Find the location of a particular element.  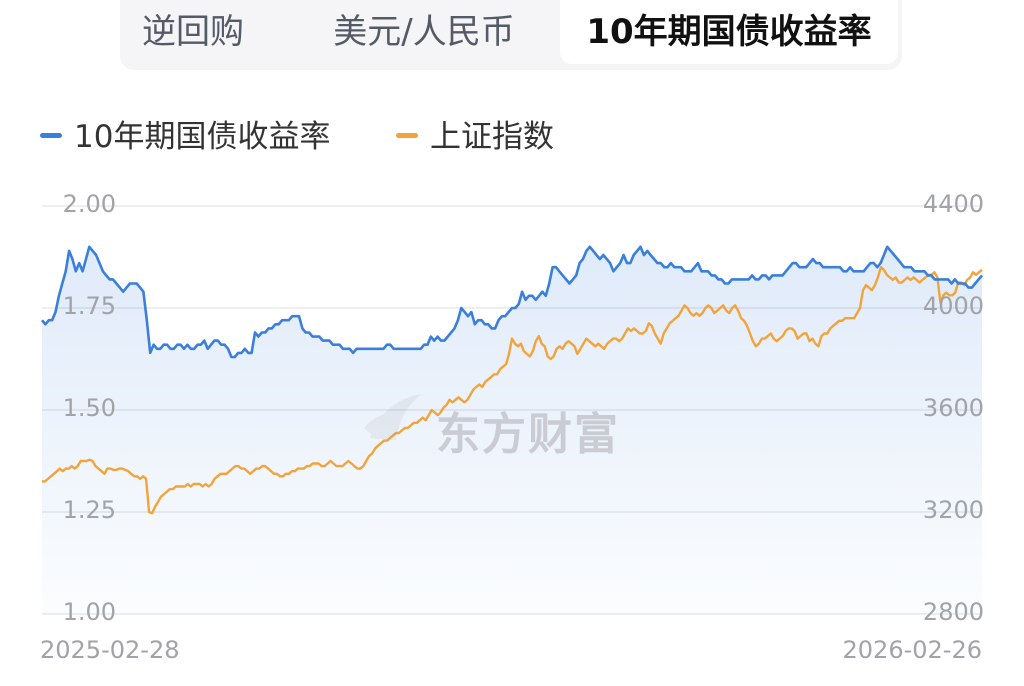

x-start-date-label: 2025-02-28 is located at coordinates (110, 650).